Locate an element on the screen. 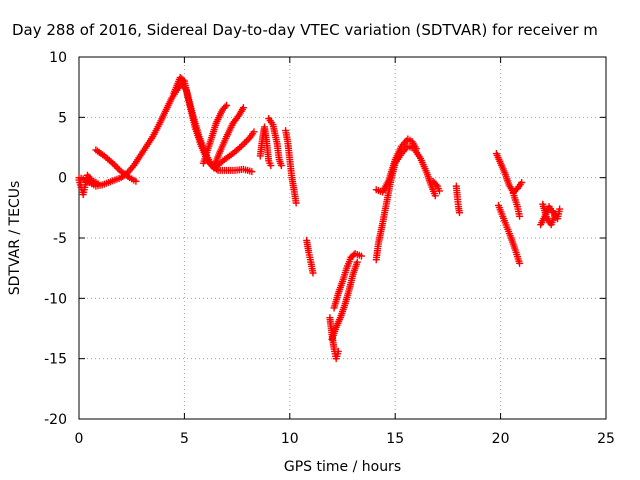  y-tick-label: 0 is located at coordinates (62, 179).